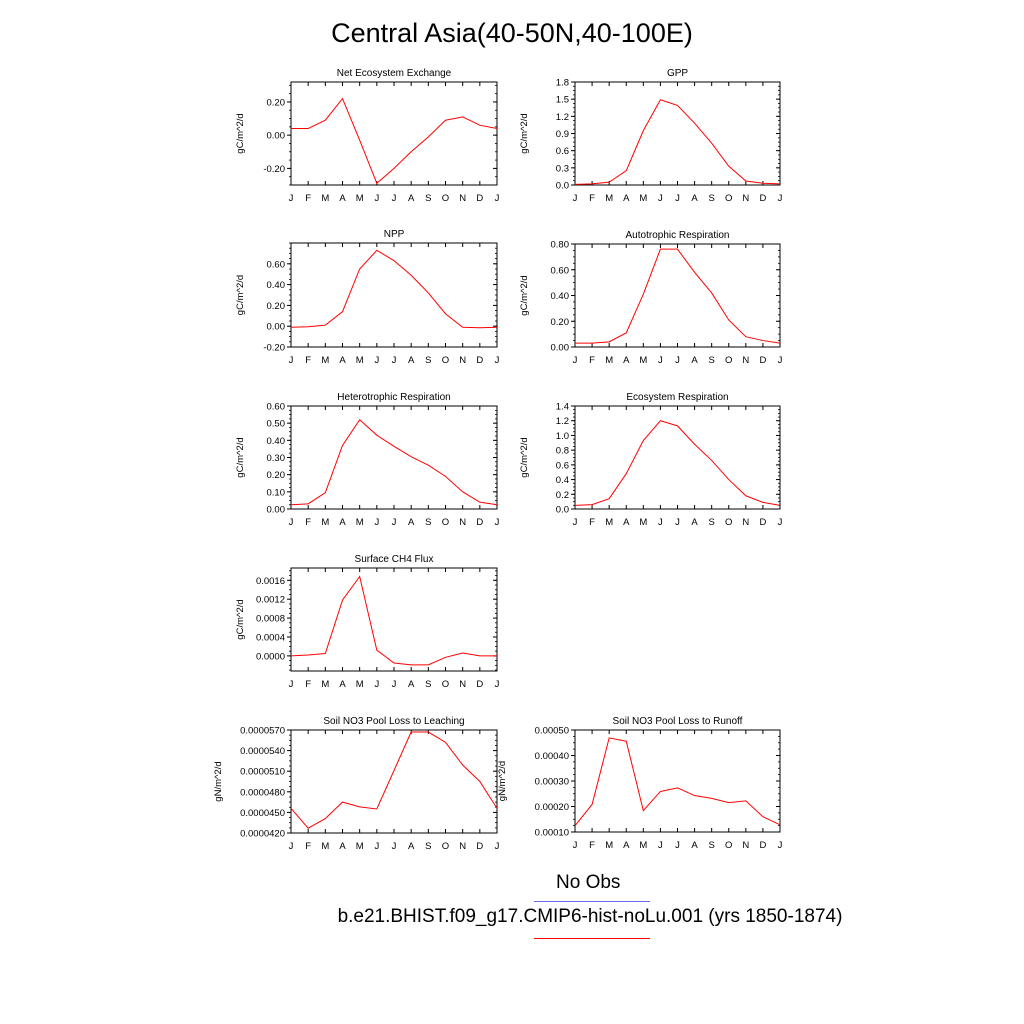  I want to click on panel-title: Soil NO3 Pool Loss to Runoff, so click(678, 721).